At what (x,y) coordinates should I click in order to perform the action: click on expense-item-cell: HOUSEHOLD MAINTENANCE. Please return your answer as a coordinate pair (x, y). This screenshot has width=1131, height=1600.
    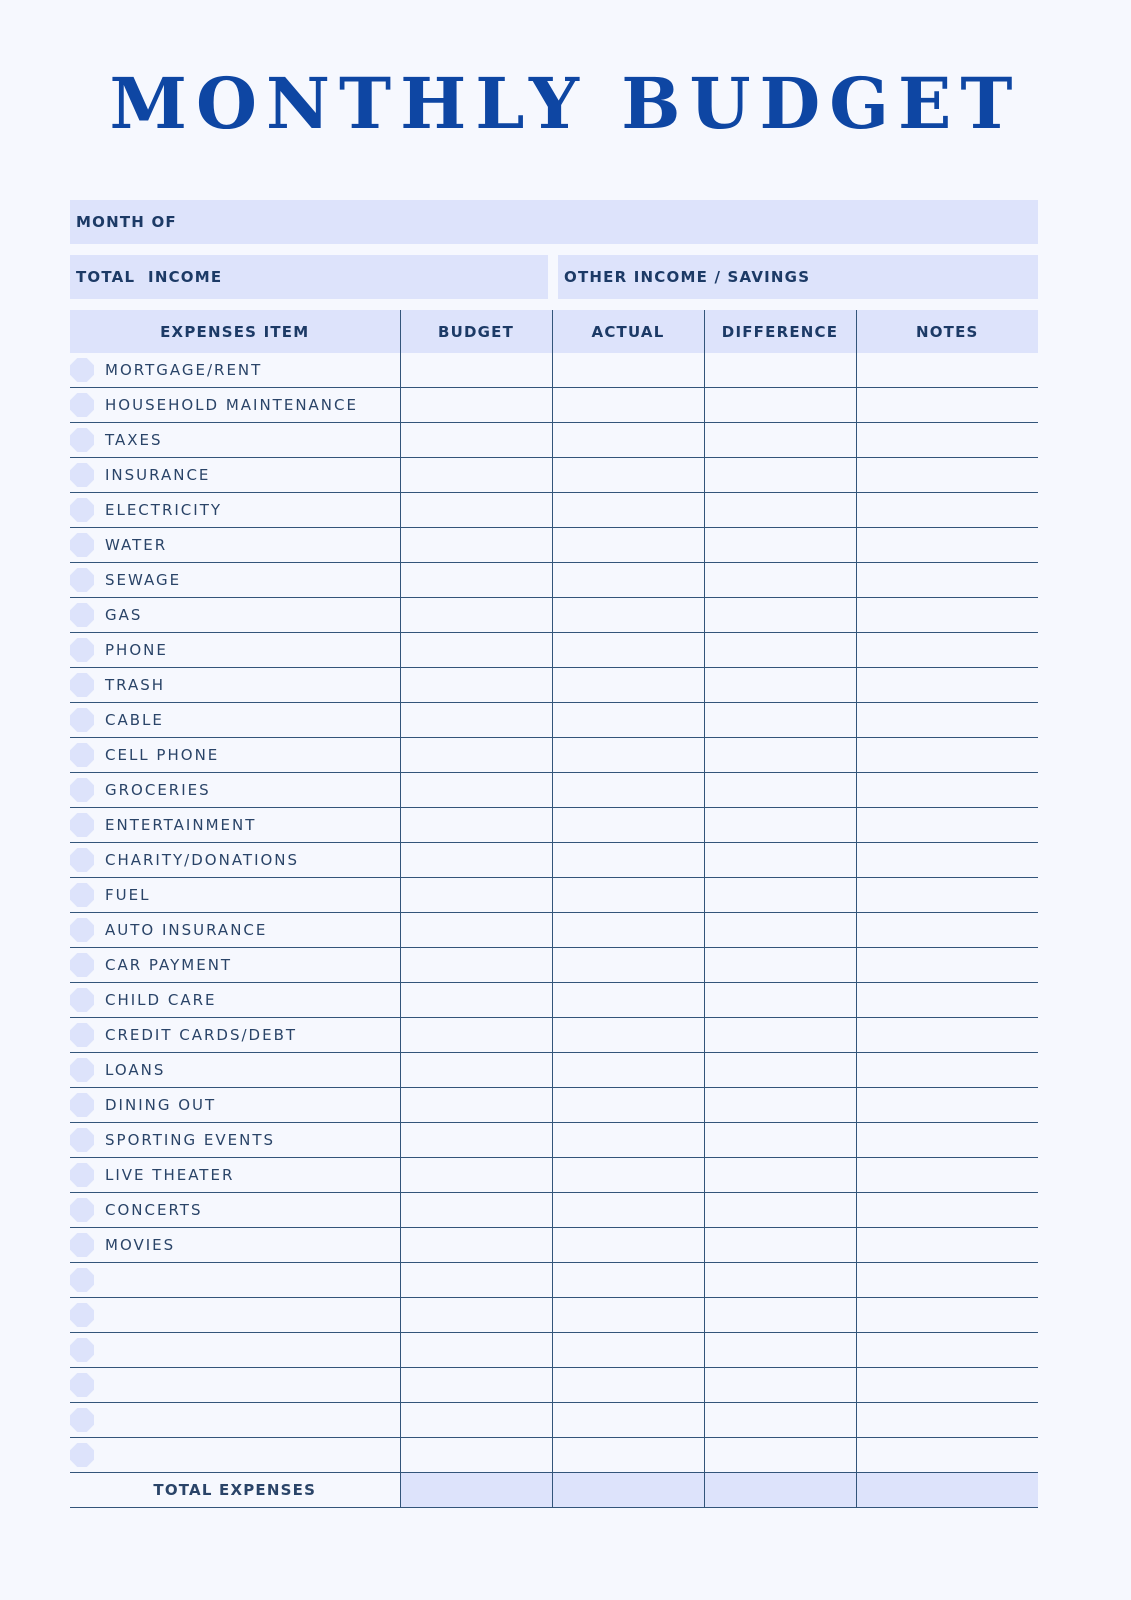
    Looking at the image, I should click on (235, 405).